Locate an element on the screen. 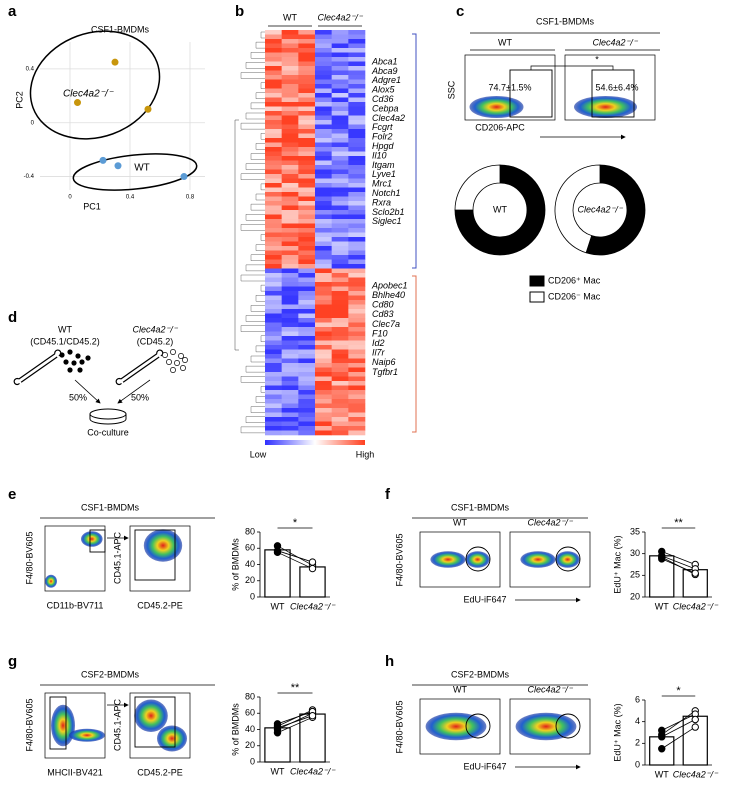 This screenshot has height=795, width=754. gene-label: Id2 is located at coordinates (378, 343).